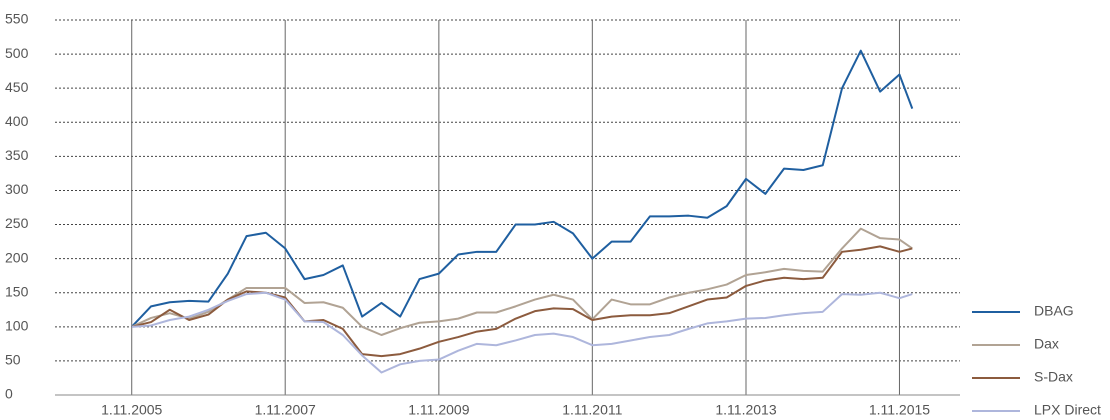 This screenshot has width=1110, height=420. What do you see at coordinates (592, 410) in the screenshot?
I see `x-tick-label: 1.11.2011` at bounding box center [592, 410].